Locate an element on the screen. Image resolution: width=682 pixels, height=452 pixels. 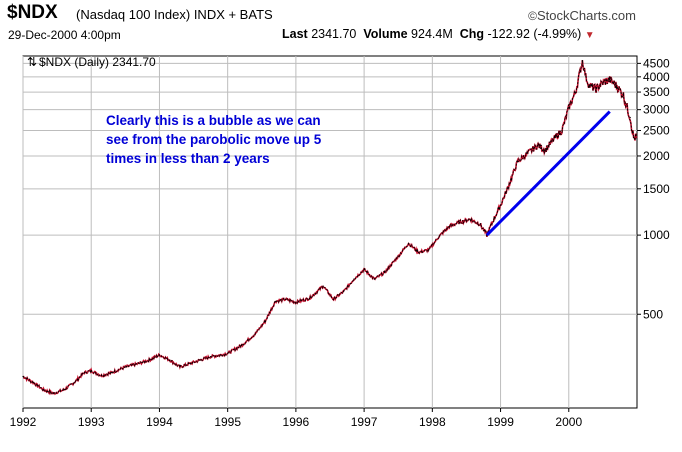
copyright-icon: © is located at coordinates (533, 16).